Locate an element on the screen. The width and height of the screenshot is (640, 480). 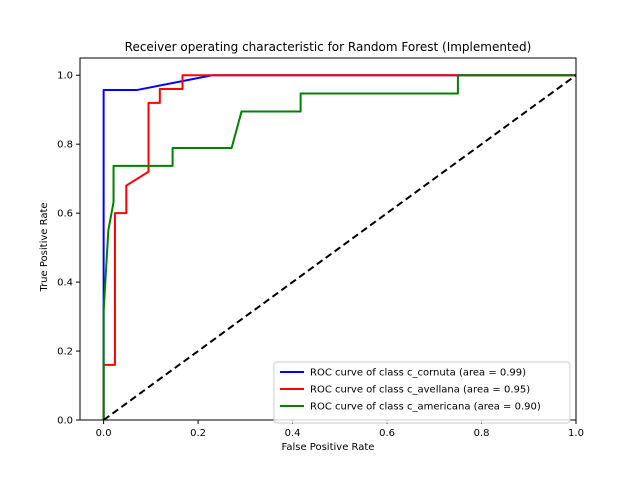
y-tick-label: 0.8 is located at coordinates (65, 145).